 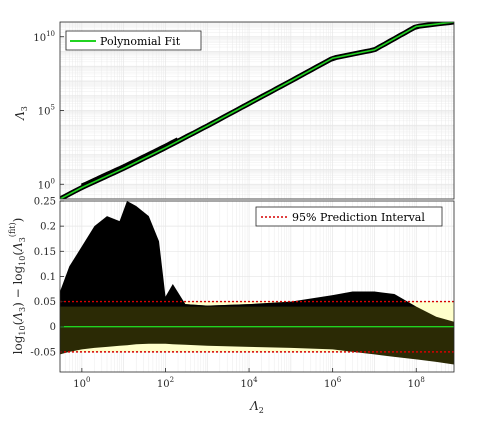 What do you see at coordinates (130, 163) in the screenshot?
I see `top-data-scatter-dense` at bounding box center [130, 163].